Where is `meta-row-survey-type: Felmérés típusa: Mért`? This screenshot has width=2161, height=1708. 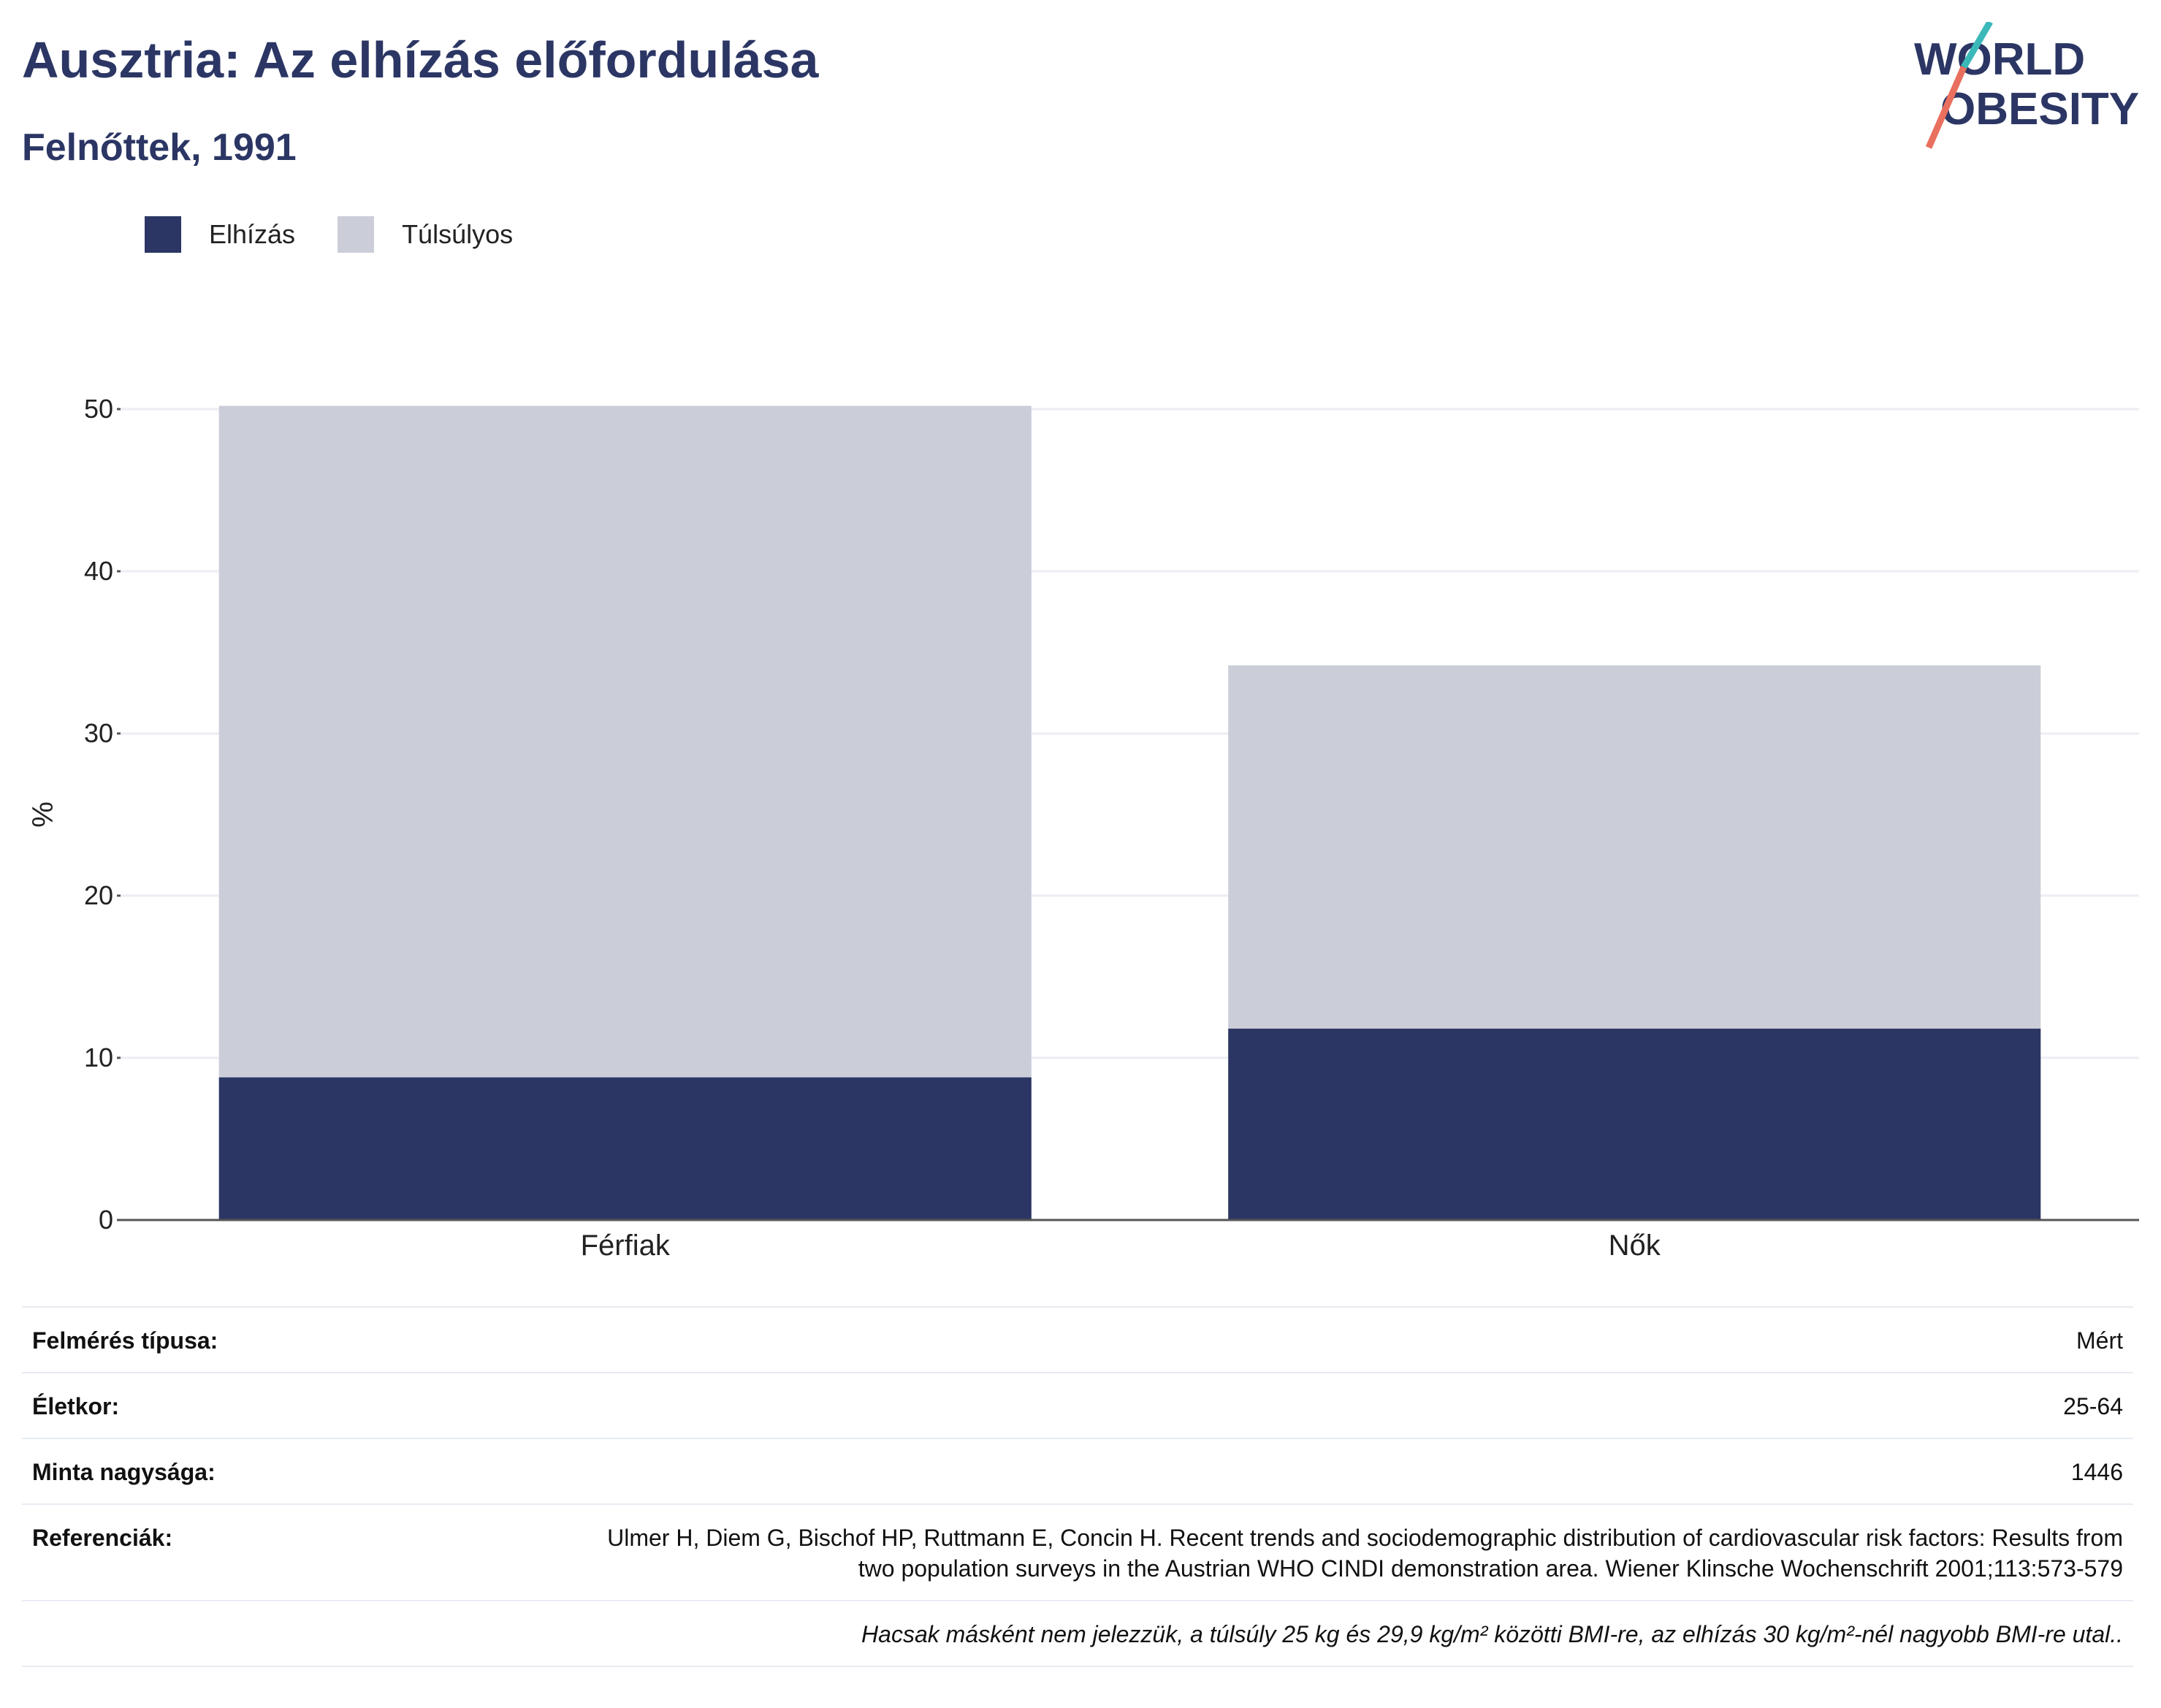 meta-row-survey-type: Felmérés típusa: Mért is located at coordinates (1077, 1340).